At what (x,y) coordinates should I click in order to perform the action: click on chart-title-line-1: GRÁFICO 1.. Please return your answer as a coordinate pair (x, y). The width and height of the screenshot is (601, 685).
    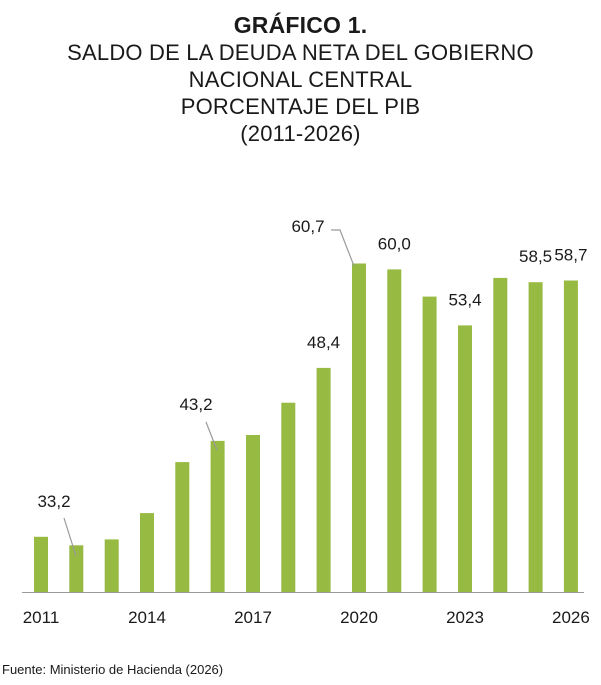
    Looking at the image, I should click on (300, 25).